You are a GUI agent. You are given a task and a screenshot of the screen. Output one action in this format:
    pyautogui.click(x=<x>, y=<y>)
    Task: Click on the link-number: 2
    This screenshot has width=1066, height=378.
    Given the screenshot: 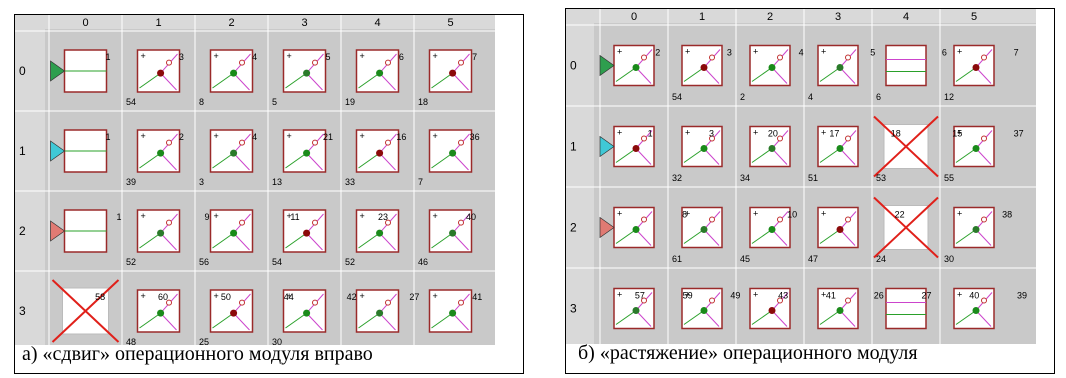 What is the action you would take?
    pyautogui.click(x=742, y=97)
    